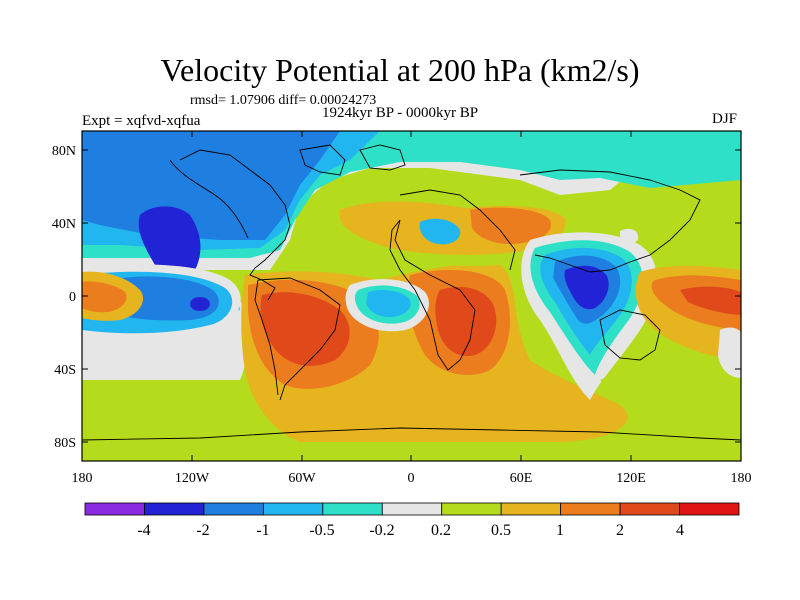 Image resolution: width=800 pixels, height=600 pixels. Describe the element at coordinates (262, 530) in the screenshot. I see `colorbar-label: -1` at that location.